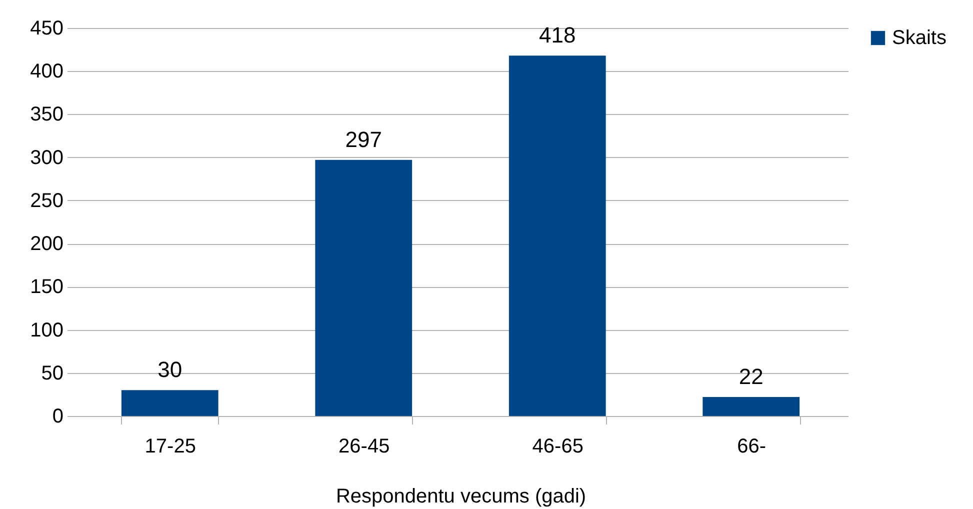  Describe the element at coordinates (47, 71) in the screenshot. I see `y-tick-label: 400` at that location.